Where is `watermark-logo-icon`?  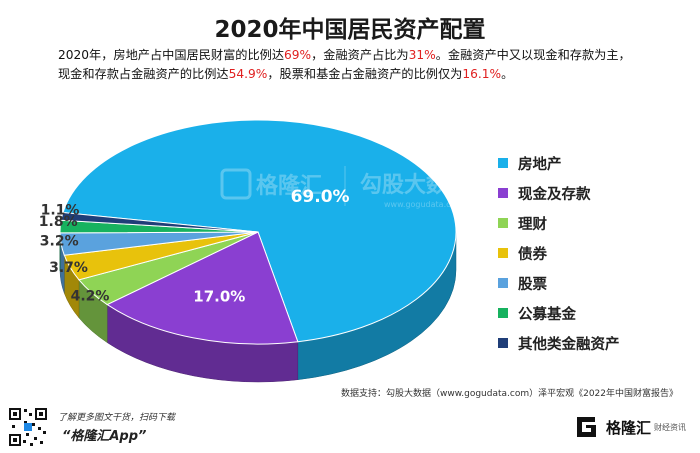
watermark-logo-icon is located at coordinates (236, 184).